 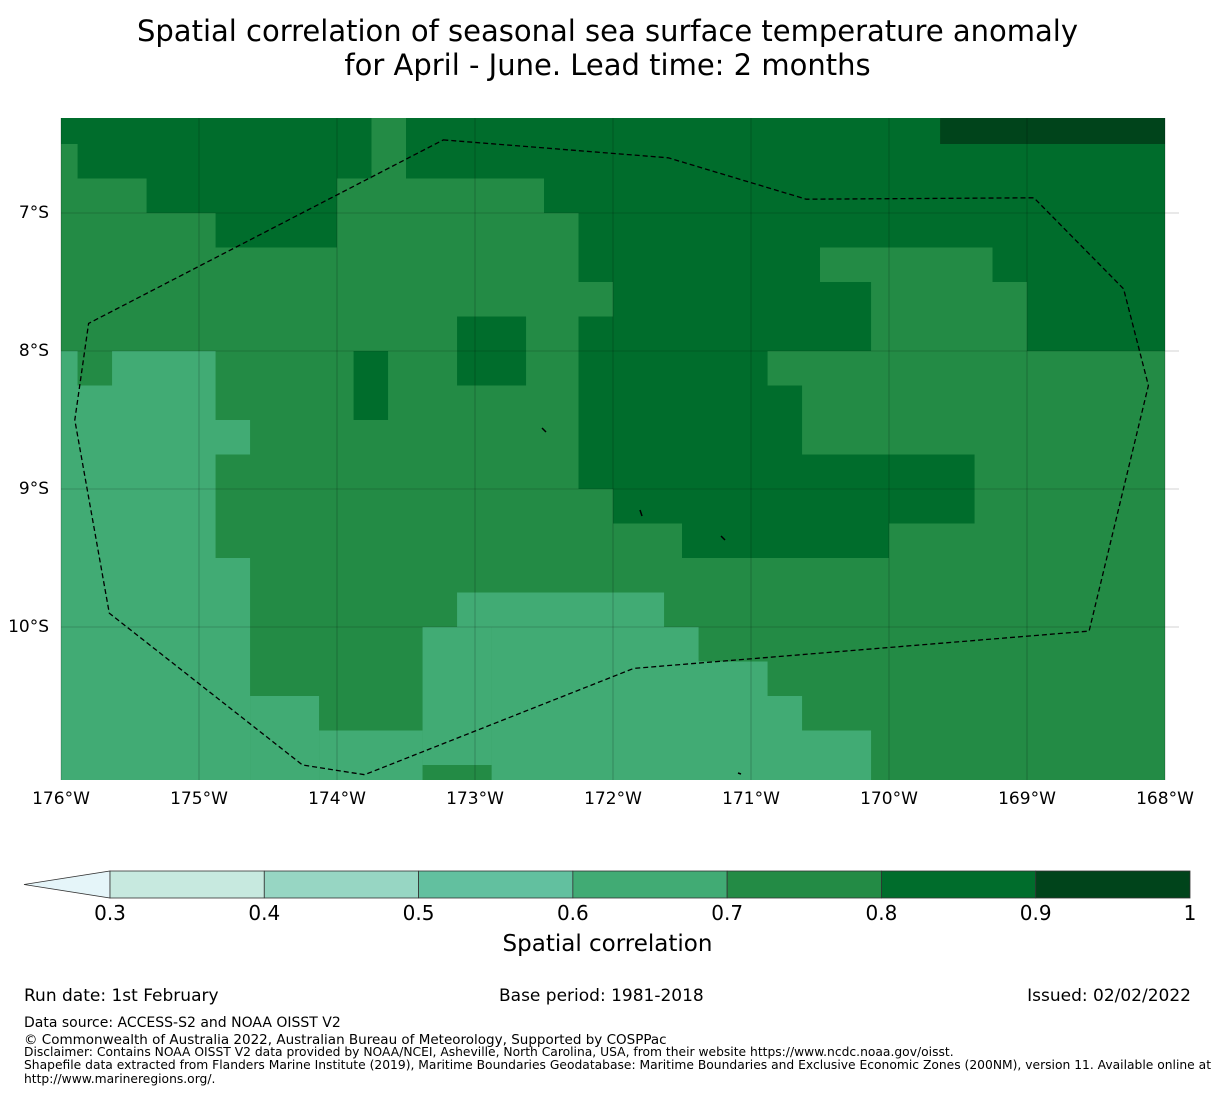 I want to click on lat-label-10s: 10°S, so click(x=28, y=627).